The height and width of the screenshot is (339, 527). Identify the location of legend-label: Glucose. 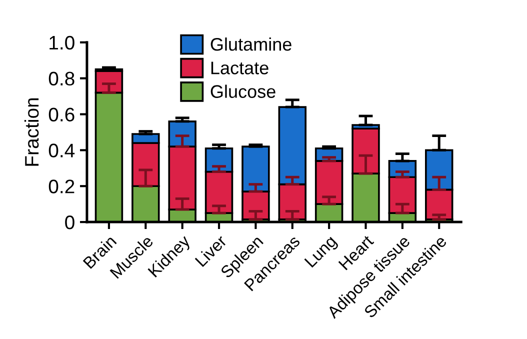
(243, 91).